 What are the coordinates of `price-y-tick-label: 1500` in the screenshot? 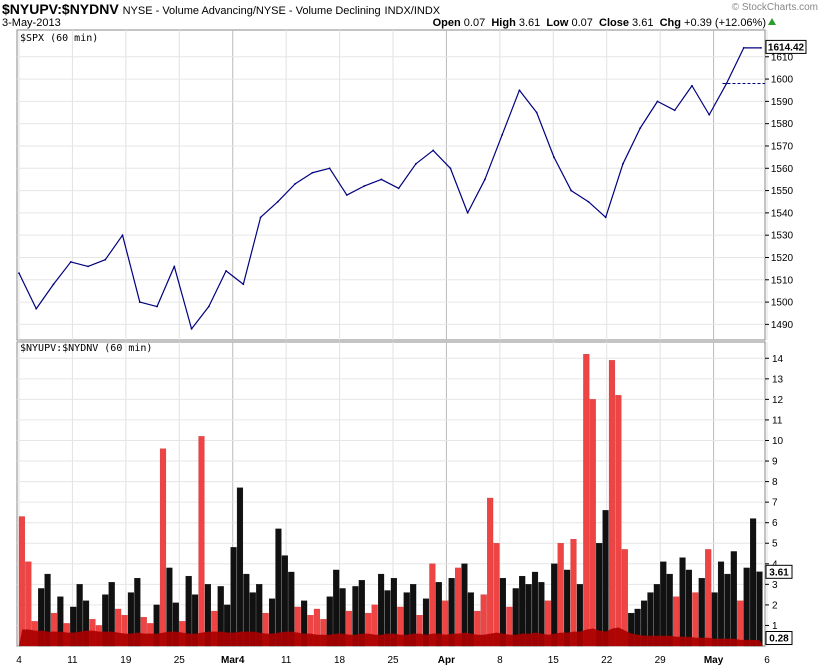 It's located at (782, 303).